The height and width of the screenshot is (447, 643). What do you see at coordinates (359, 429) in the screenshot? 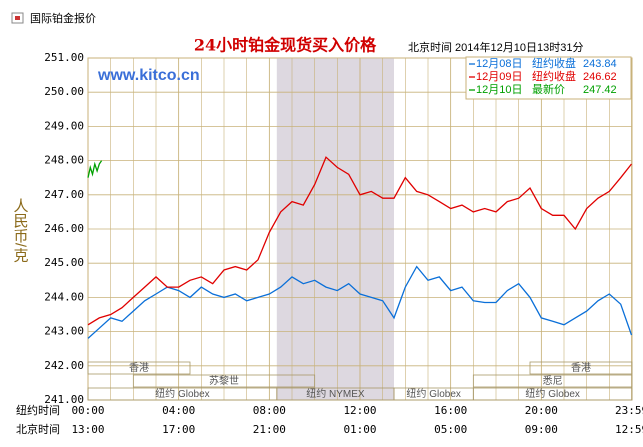
I see `beijing-tick-label: 01:00` at bounding box center [359, 429].